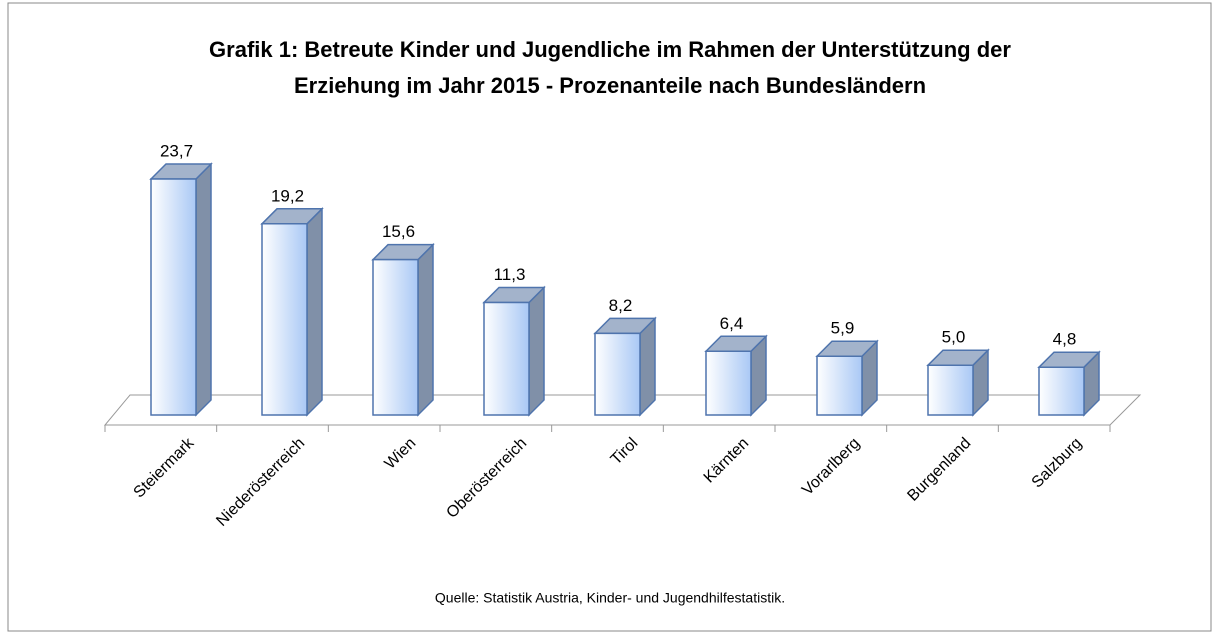 This screenshot has height=638, width=1220. I want to click on value-label: 6,4, so click(732, 323).